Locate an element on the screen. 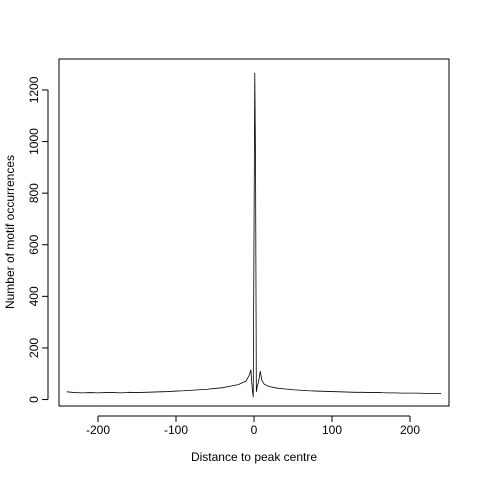 The image size is (480, 480). x-axis-title: Distance to peak centre is located at coordinates (254, 457).